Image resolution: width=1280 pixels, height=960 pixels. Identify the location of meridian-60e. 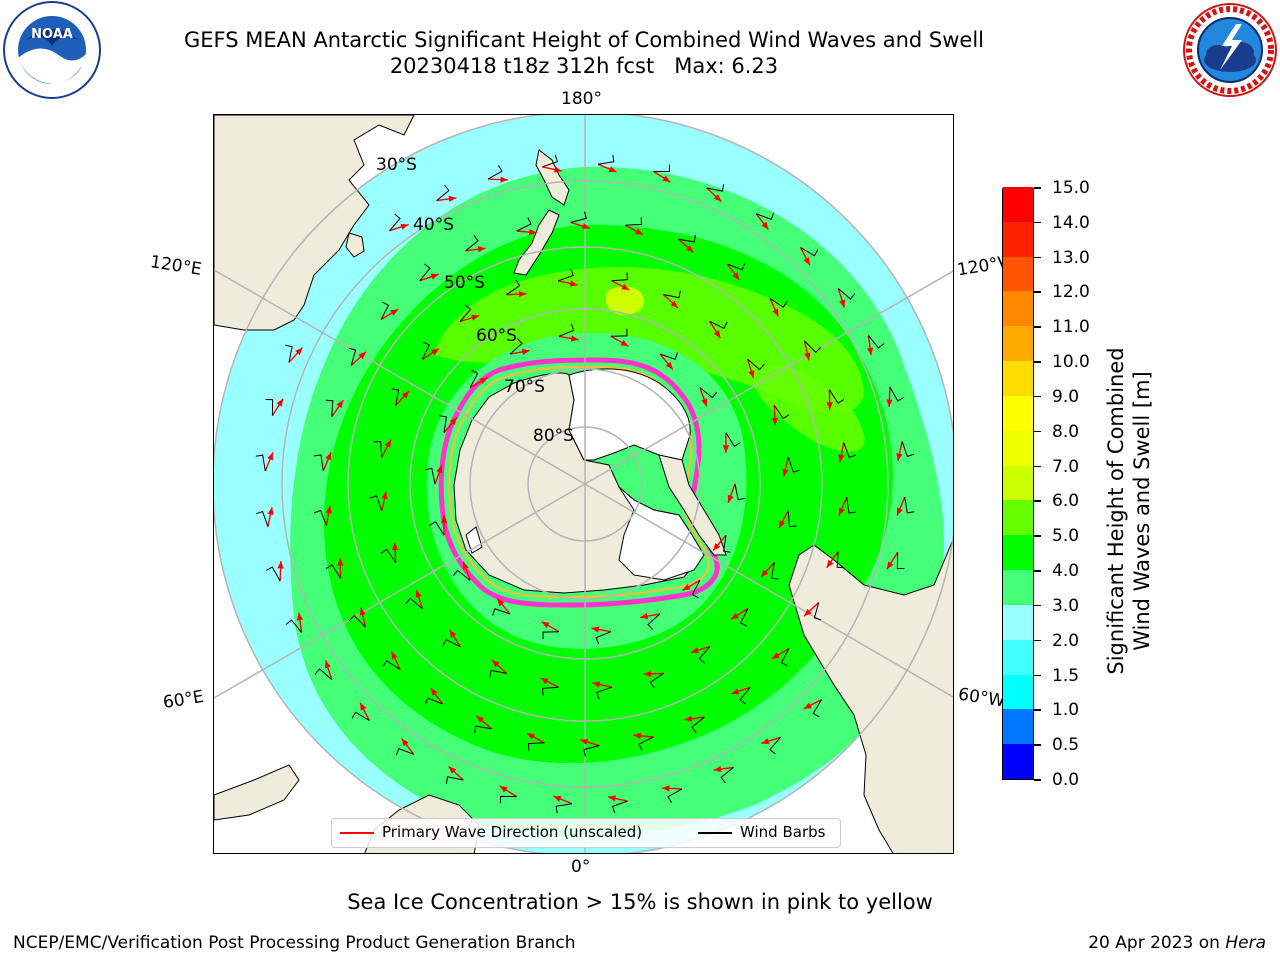
(400, 591).